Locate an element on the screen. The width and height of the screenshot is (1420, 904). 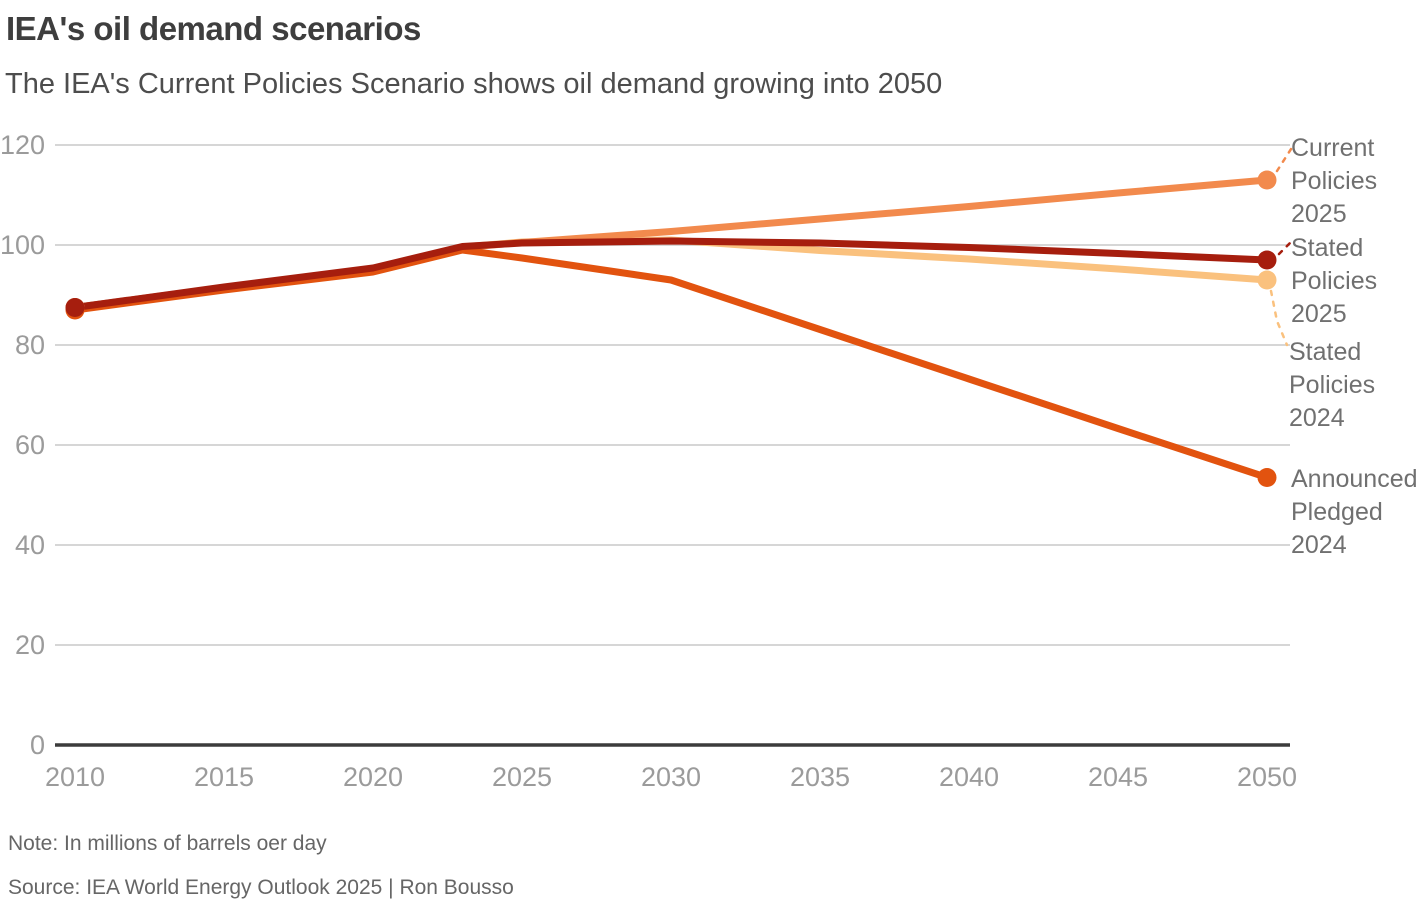
x-tick-label-2010: 2010 is located at coordinates (75, 777).